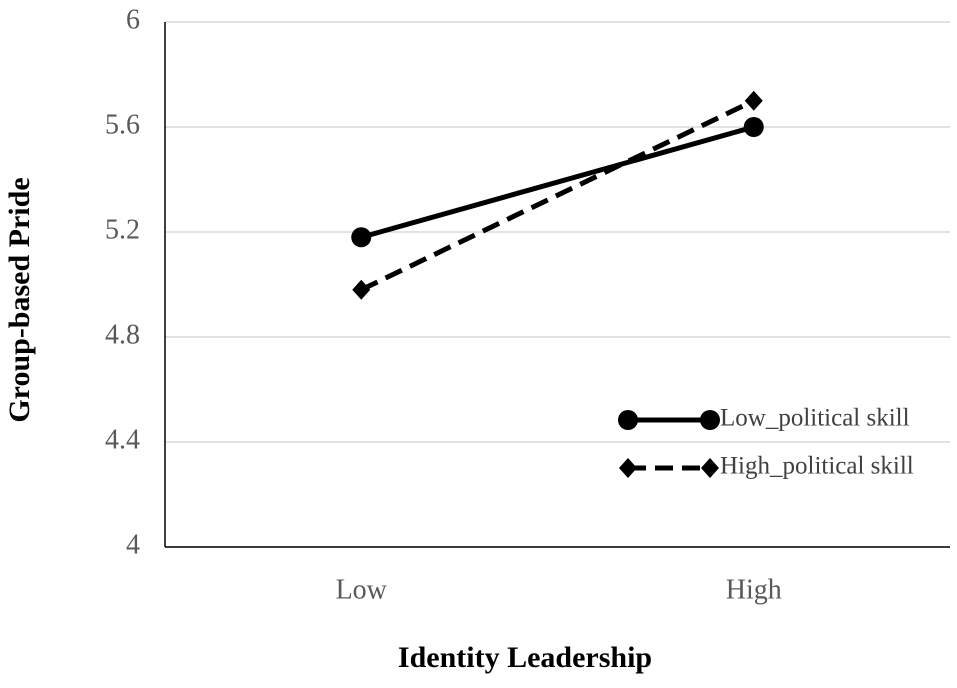 The image size is (957, 688). What do you see at coordinates (754, 589) in the screenshot?
I see `x-tick-label: High` at bounding box center [754, 589].